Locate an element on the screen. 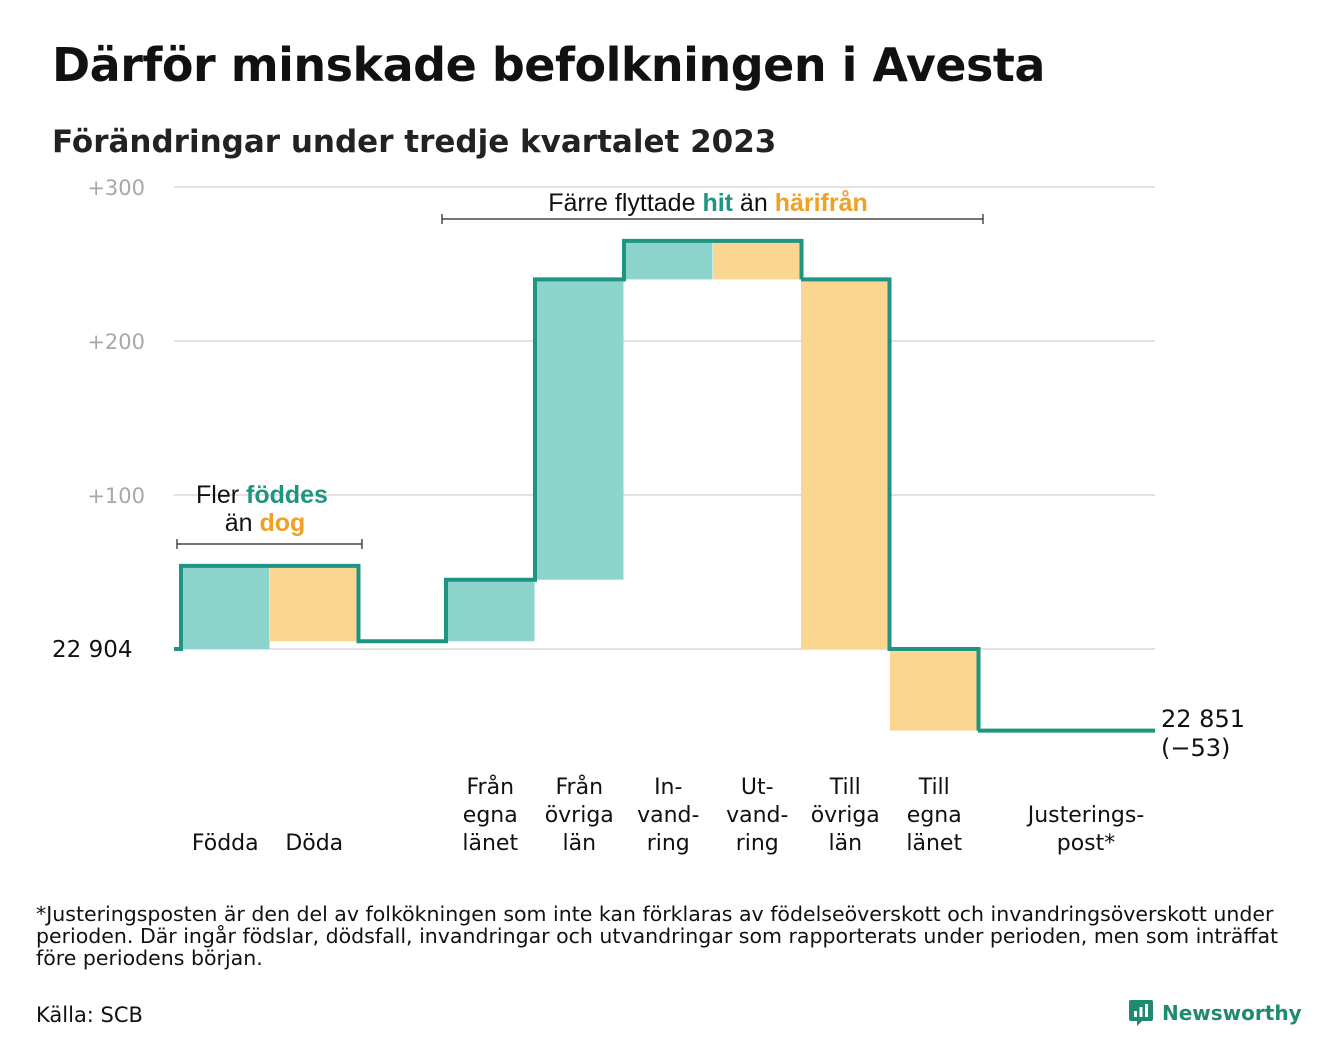 The width and height of the screenshot is (1340, 1060). annotation-text-part: dog is located at coordinates (282, 523).